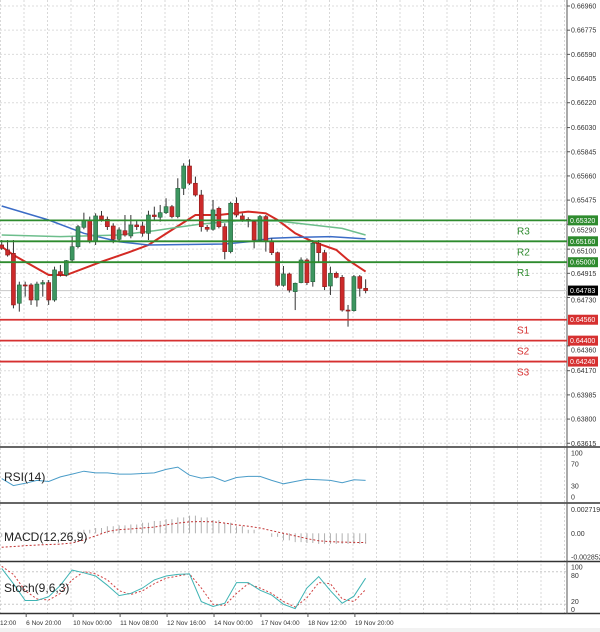 Image resolution: width=600 pixels, height=632 pixels. Describe the element at coordinates (139, 623) in the screenshot. I see `time-tick-label: 11 Nov 08:00` at that location.